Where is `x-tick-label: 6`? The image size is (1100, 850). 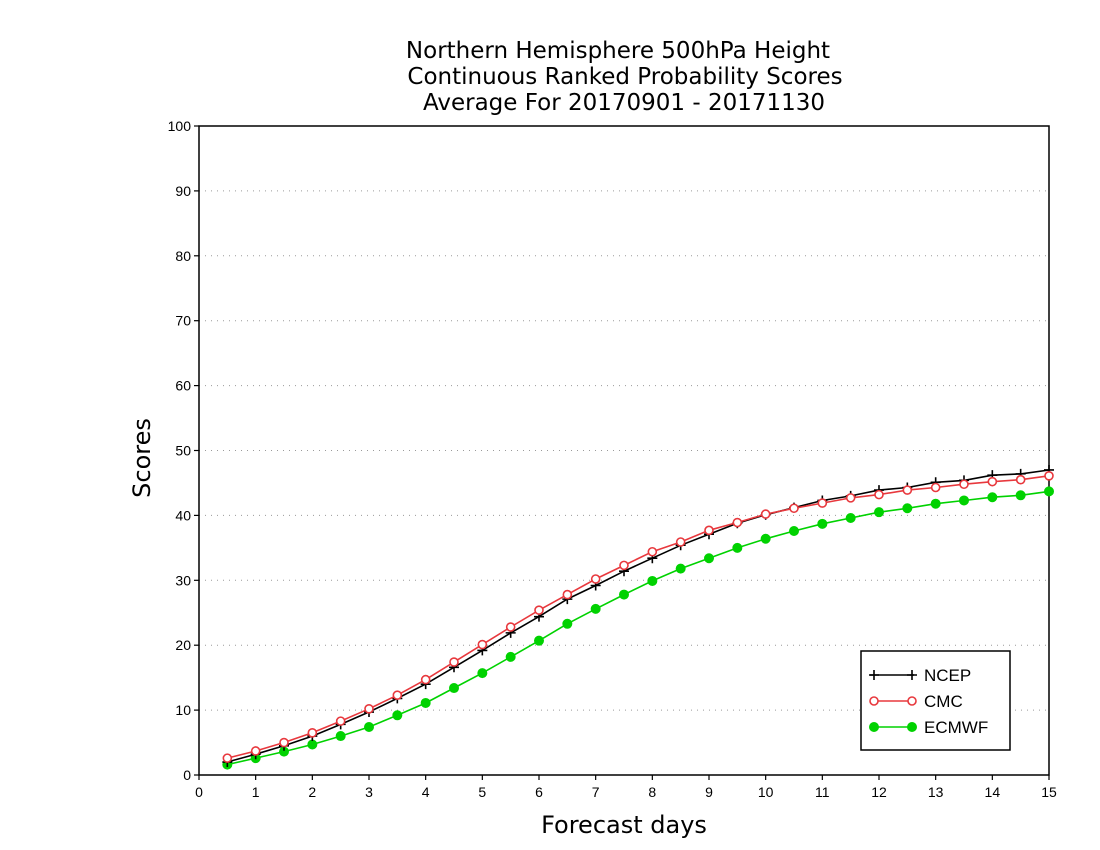
x-tick-label: 6 is located at coordinates (539, 792).